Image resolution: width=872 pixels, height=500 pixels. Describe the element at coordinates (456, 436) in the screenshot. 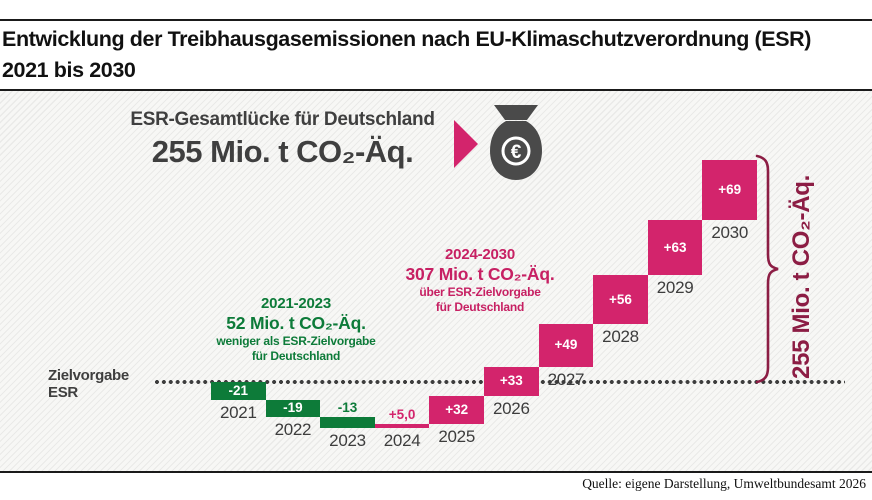

I see `bar-year-label: 2025` at that location.